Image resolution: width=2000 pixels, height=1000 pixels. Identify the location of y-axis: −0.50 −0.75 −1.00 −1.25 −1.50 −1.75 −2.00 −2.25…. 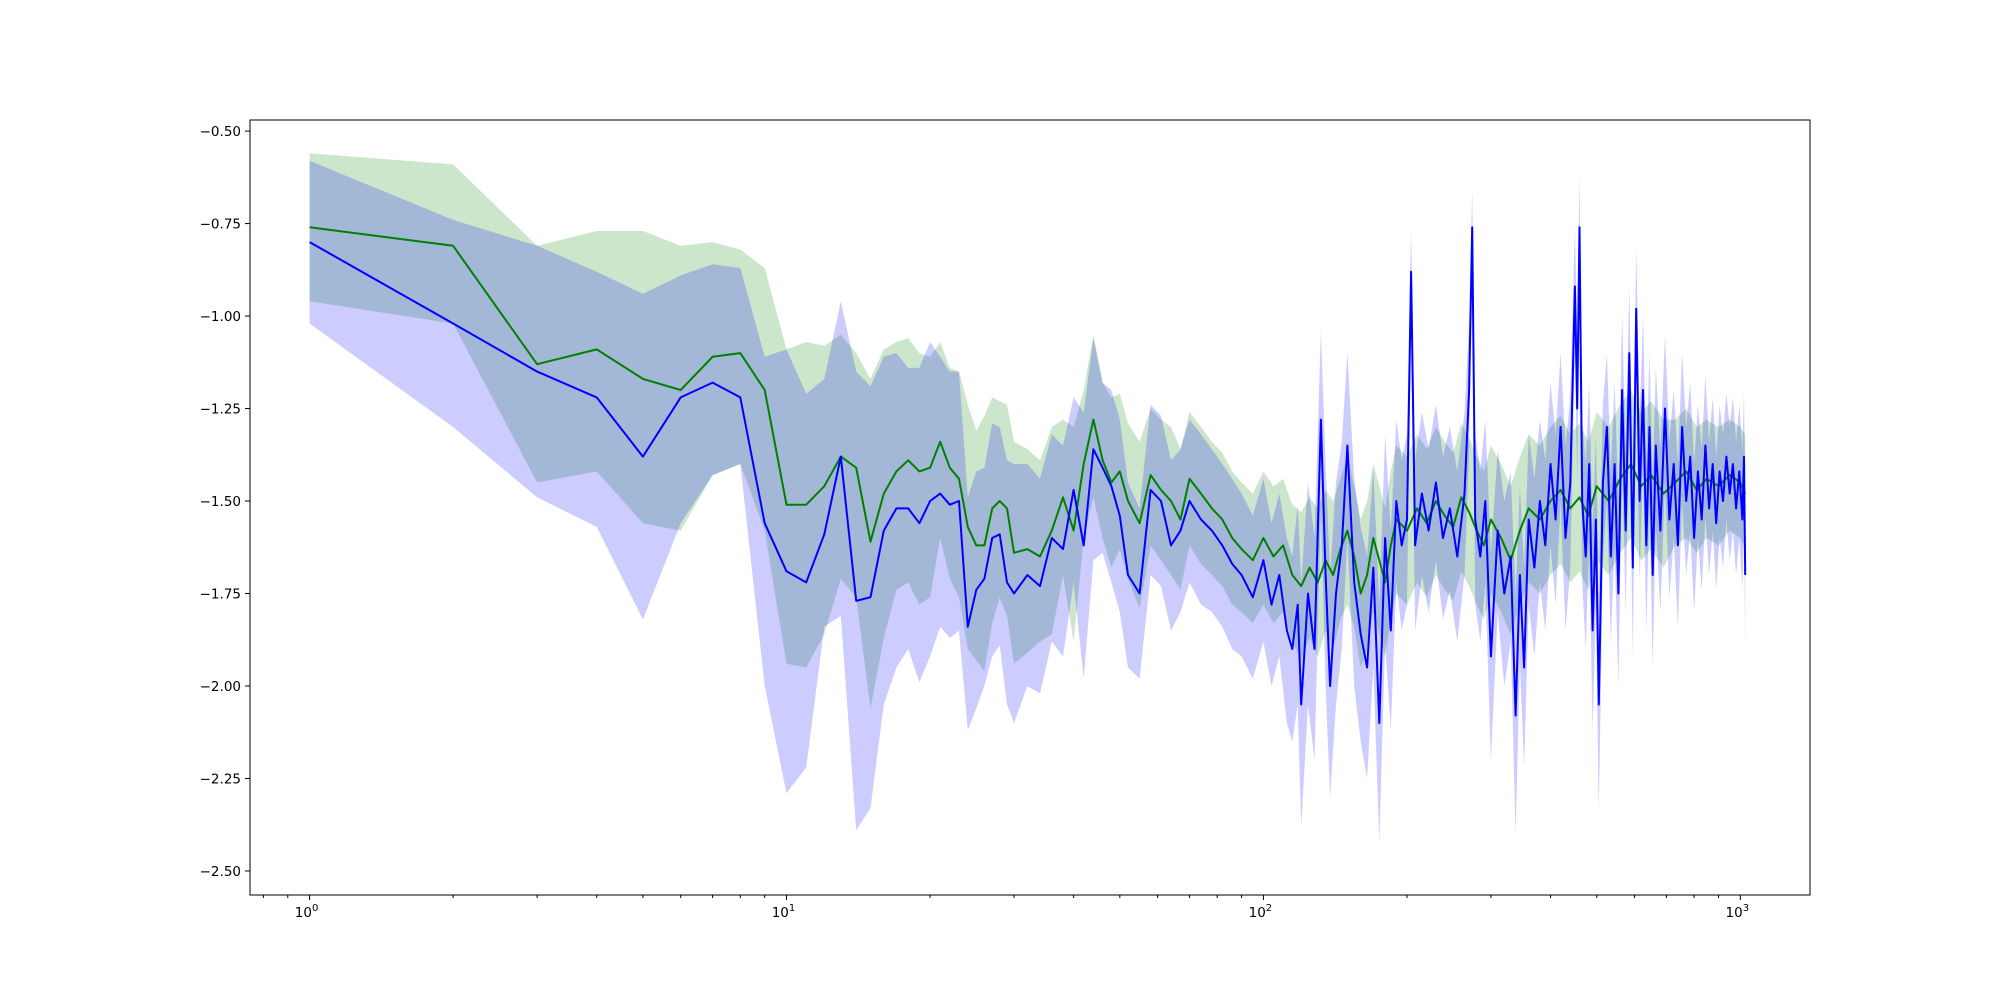
(225, 502).